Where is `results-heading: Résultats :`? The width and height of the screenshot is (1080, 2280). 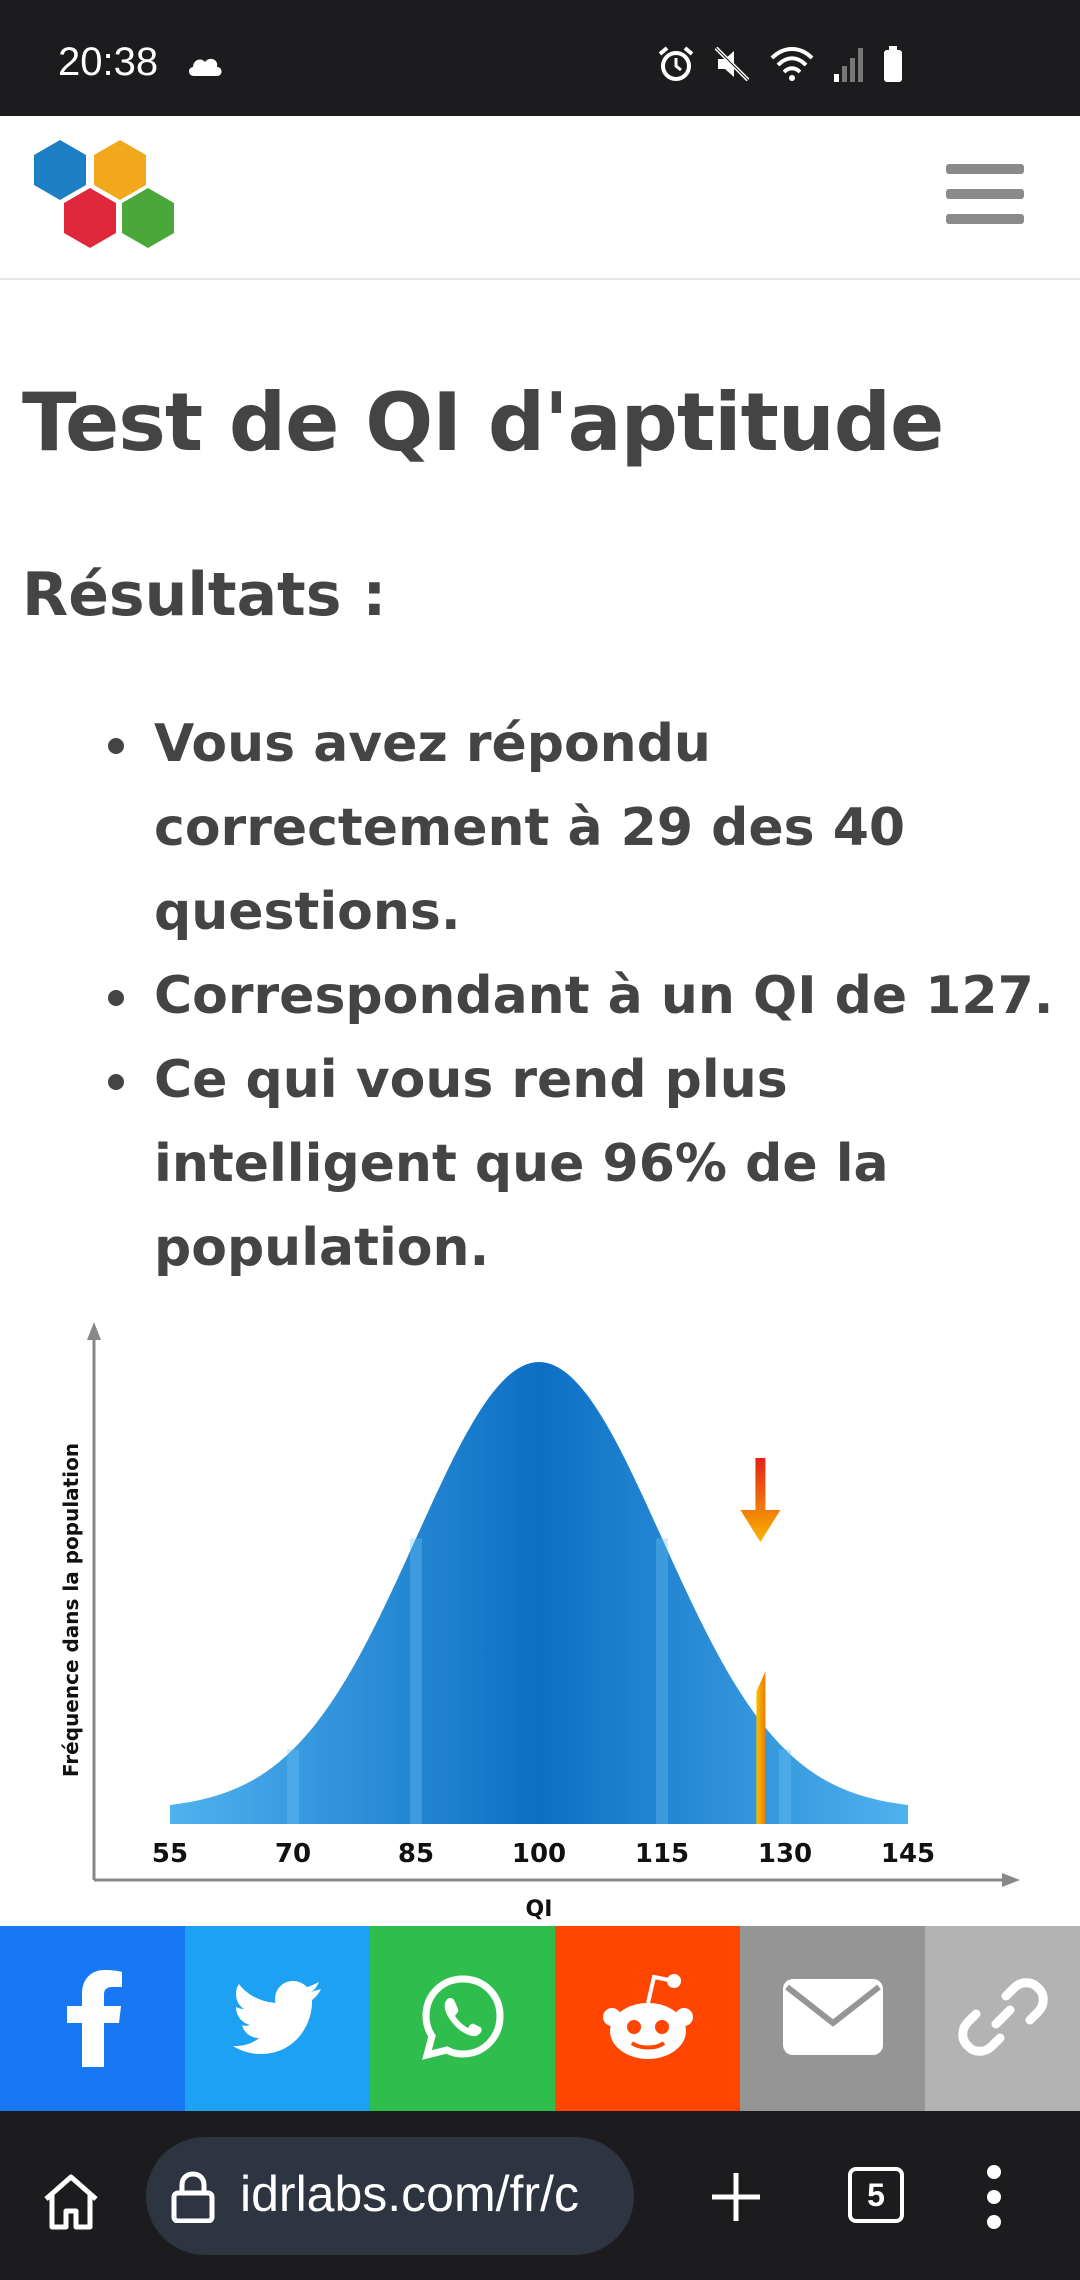 results-heading: Résultats : is located at coordinates (204, 595).